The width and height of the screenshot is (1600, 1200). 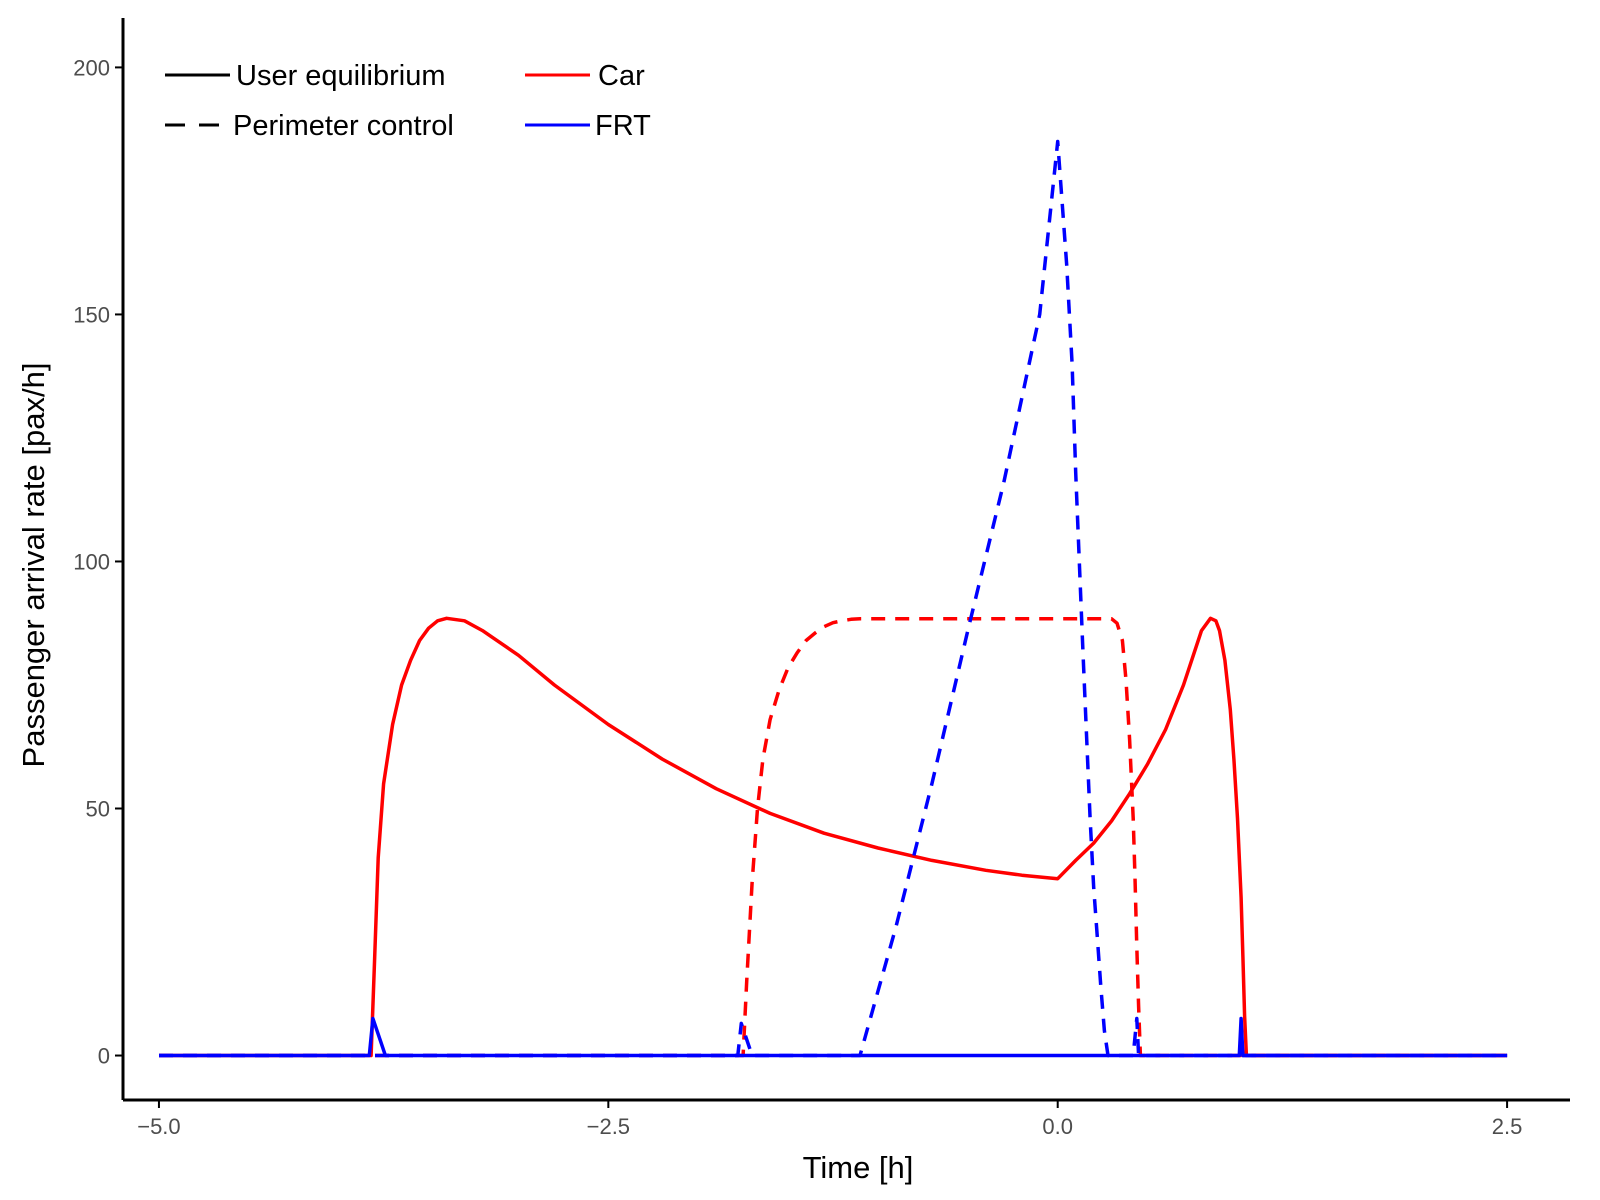 I want to click on x-ticks: −5.0 −2.5 0.0 2.5, so click(x=829, y=1119).